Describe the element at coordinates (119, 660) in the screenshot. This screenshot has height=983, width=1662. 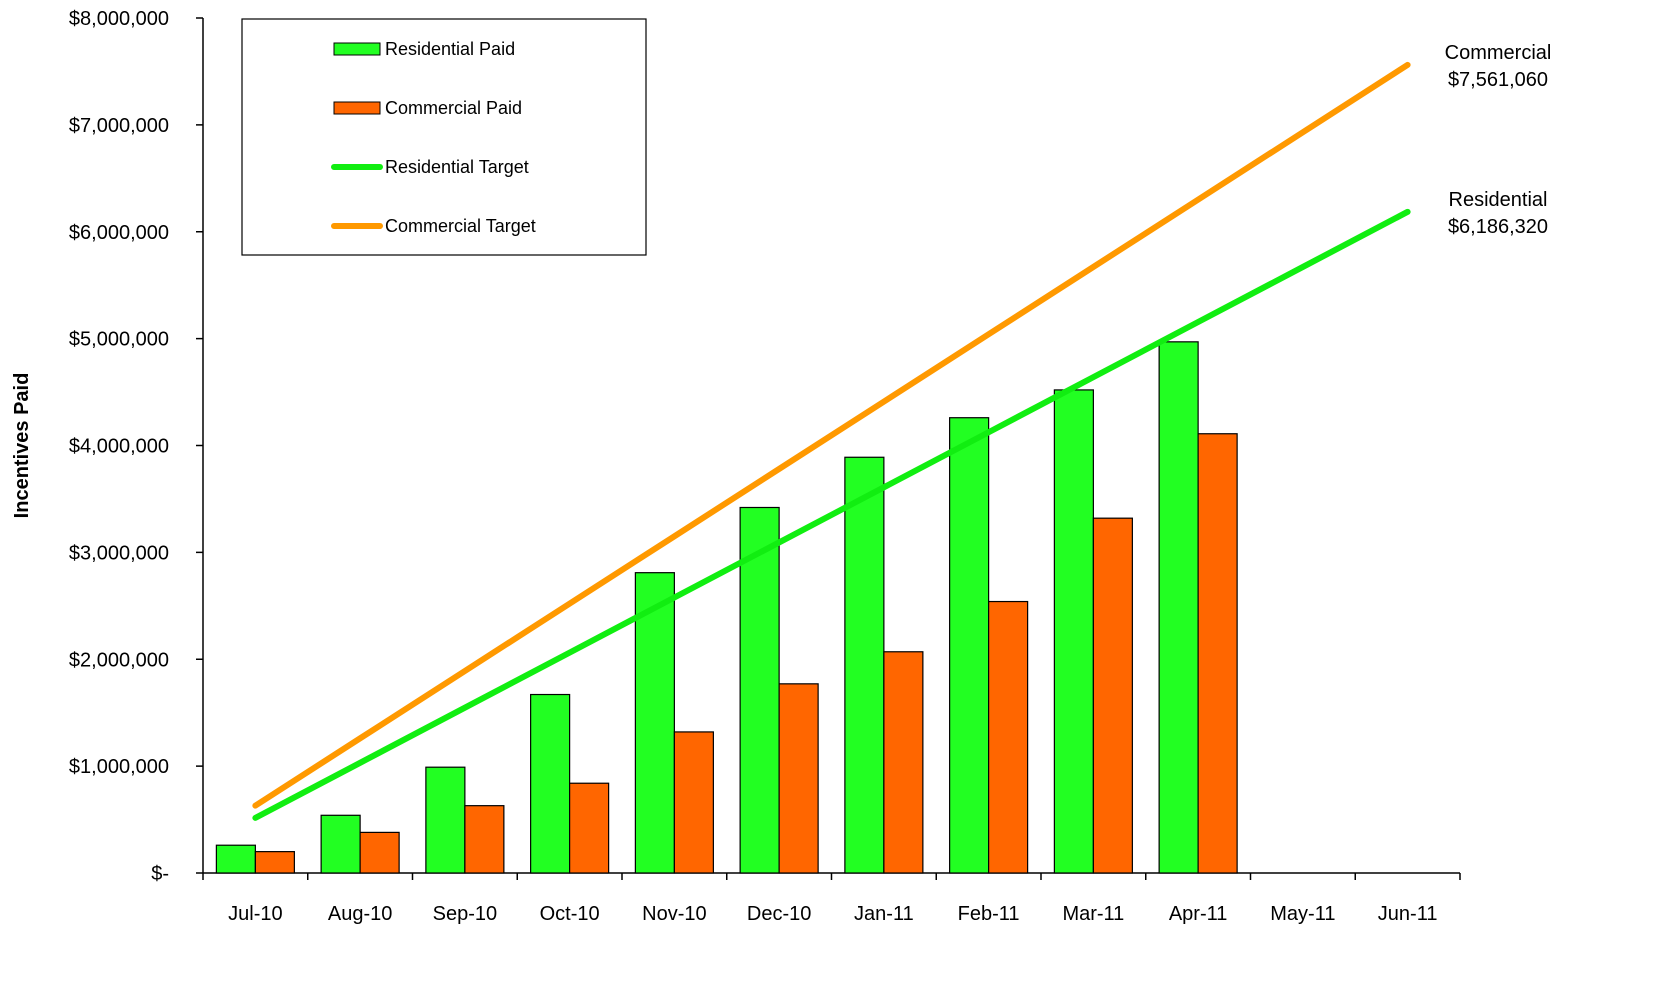
I see `y-tick-label: $2,000,000` at that location.